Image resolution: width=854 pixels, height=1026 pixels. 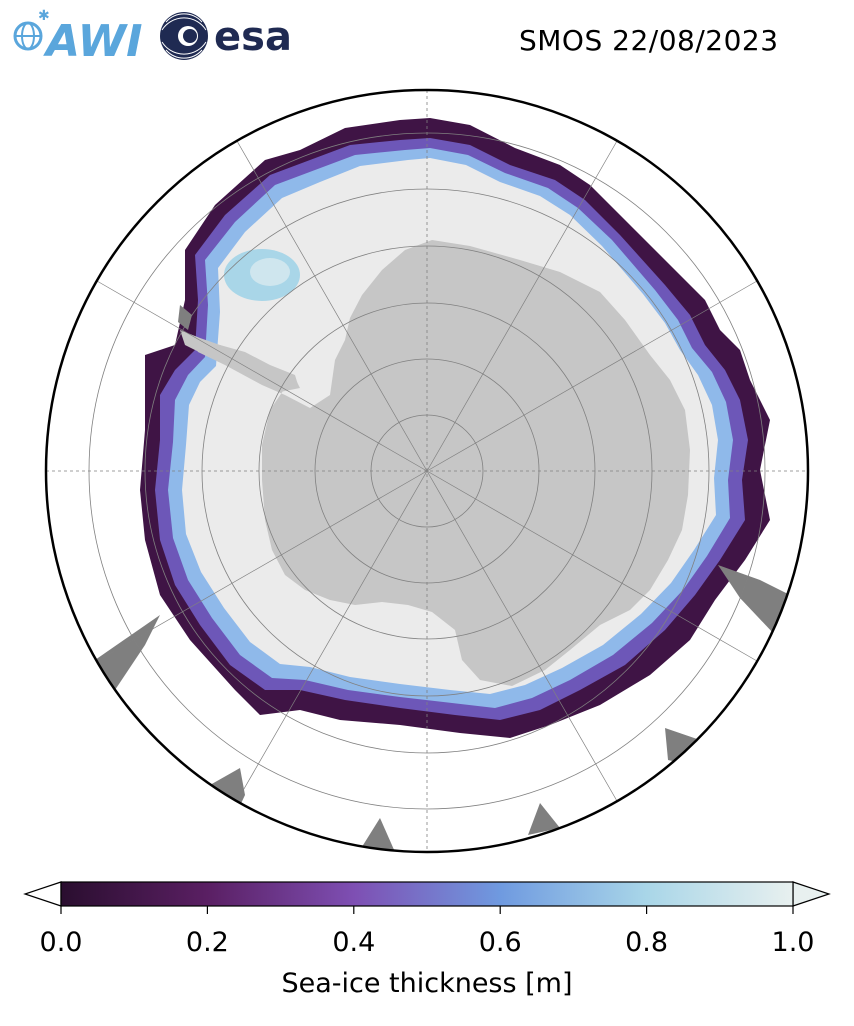 What do you see at coordinates (793, 942) in the screenshot?
I see `colorbar-tick-label: 1.0` at bounding box center [793, 942].